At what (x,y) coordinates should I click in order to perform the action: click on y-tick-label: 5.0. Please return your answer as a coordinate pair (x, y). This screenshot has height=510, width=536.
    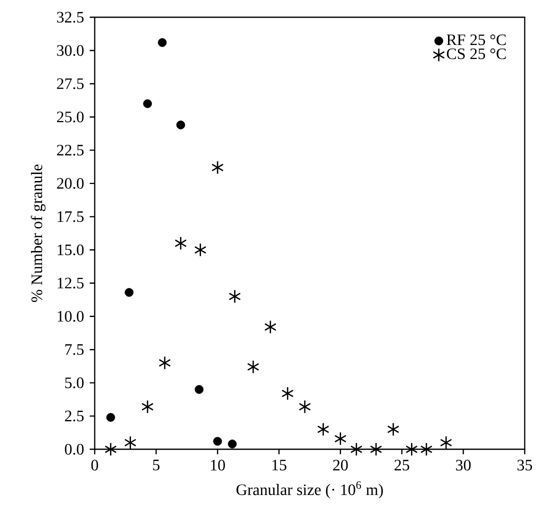
    Looking at the image, I should click on (74, 382).